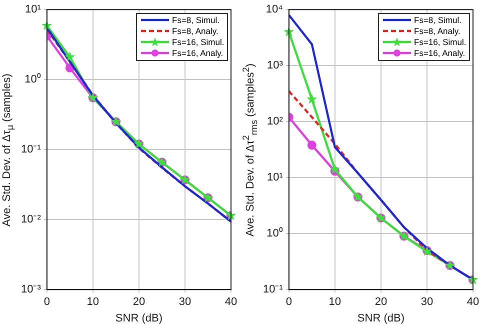 The height and width of the screenshot is (327, 483). Describe the element at coordinates (275, 66) in the screenshot. I see `y-tick-label: 10³` at that location.